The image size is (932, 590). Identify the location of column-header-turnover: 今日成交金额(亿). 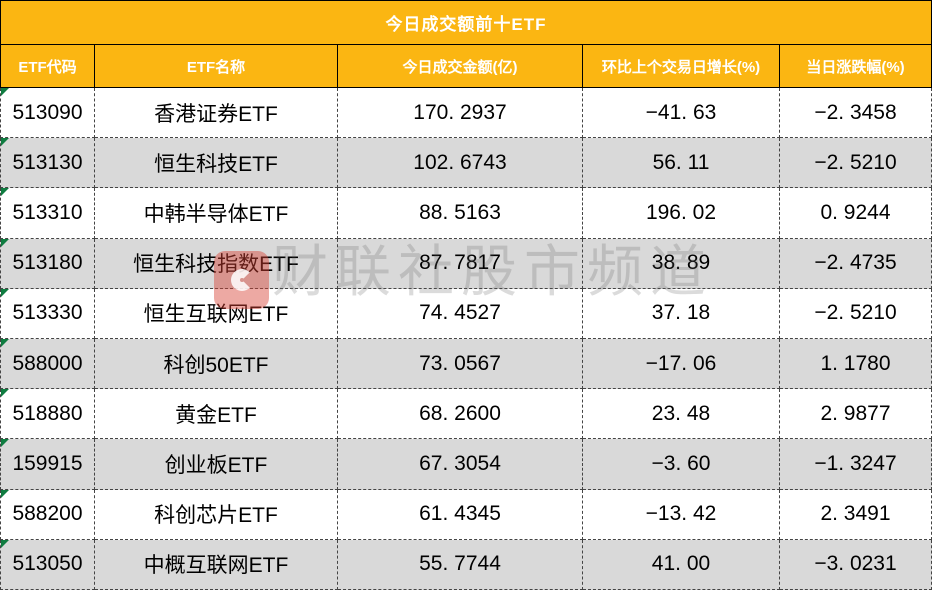
(460, 66).